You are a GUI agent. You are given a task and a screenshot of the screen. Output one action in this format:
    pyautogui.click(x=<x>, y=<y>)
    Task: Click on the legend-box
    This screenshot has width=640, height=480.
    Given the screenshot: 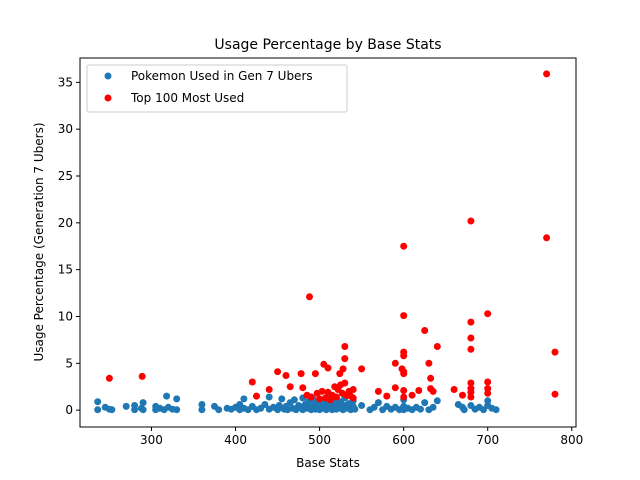 What is the action you would take?
    pyautogui.click(x=217, y=88)
    